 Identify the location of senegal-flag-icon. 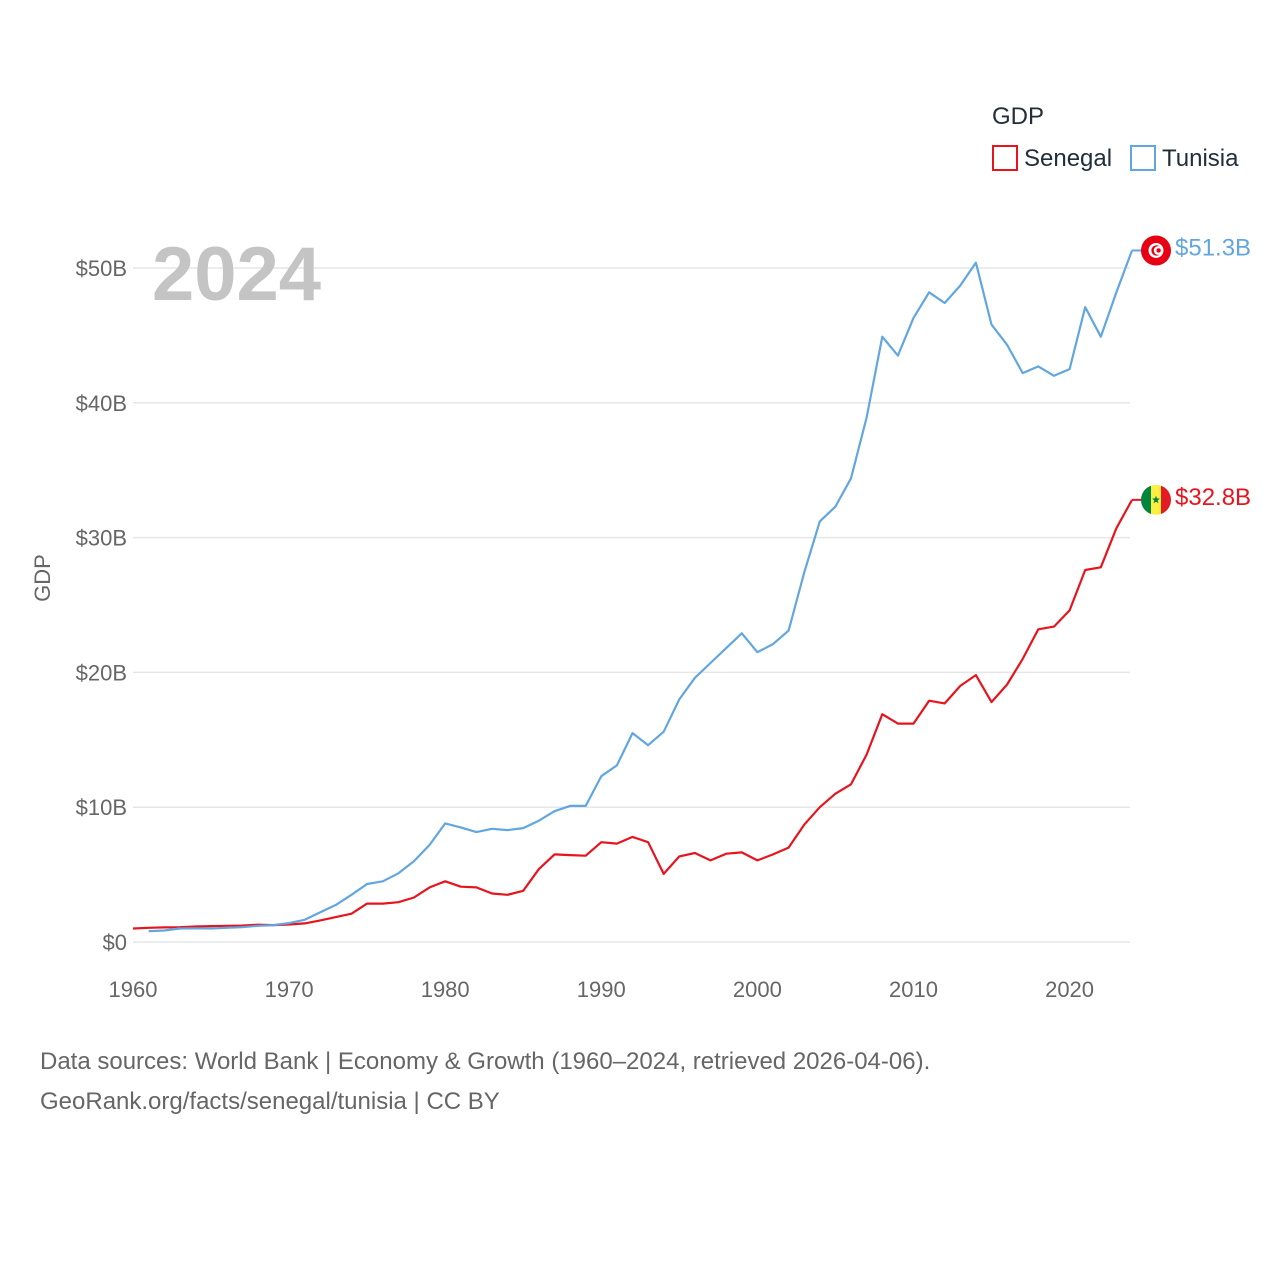
(1156, 499).